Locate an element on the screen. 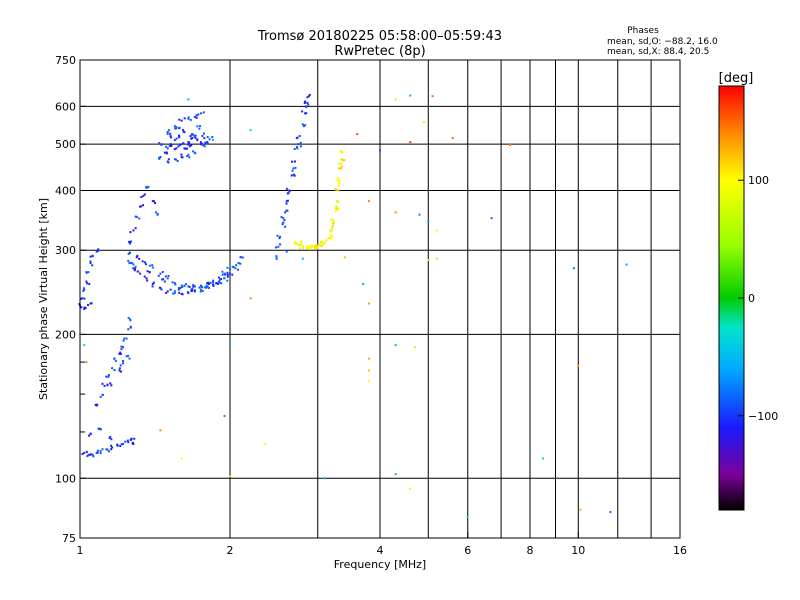  y-tick-label: 200 is located at coordinates (65, 334).